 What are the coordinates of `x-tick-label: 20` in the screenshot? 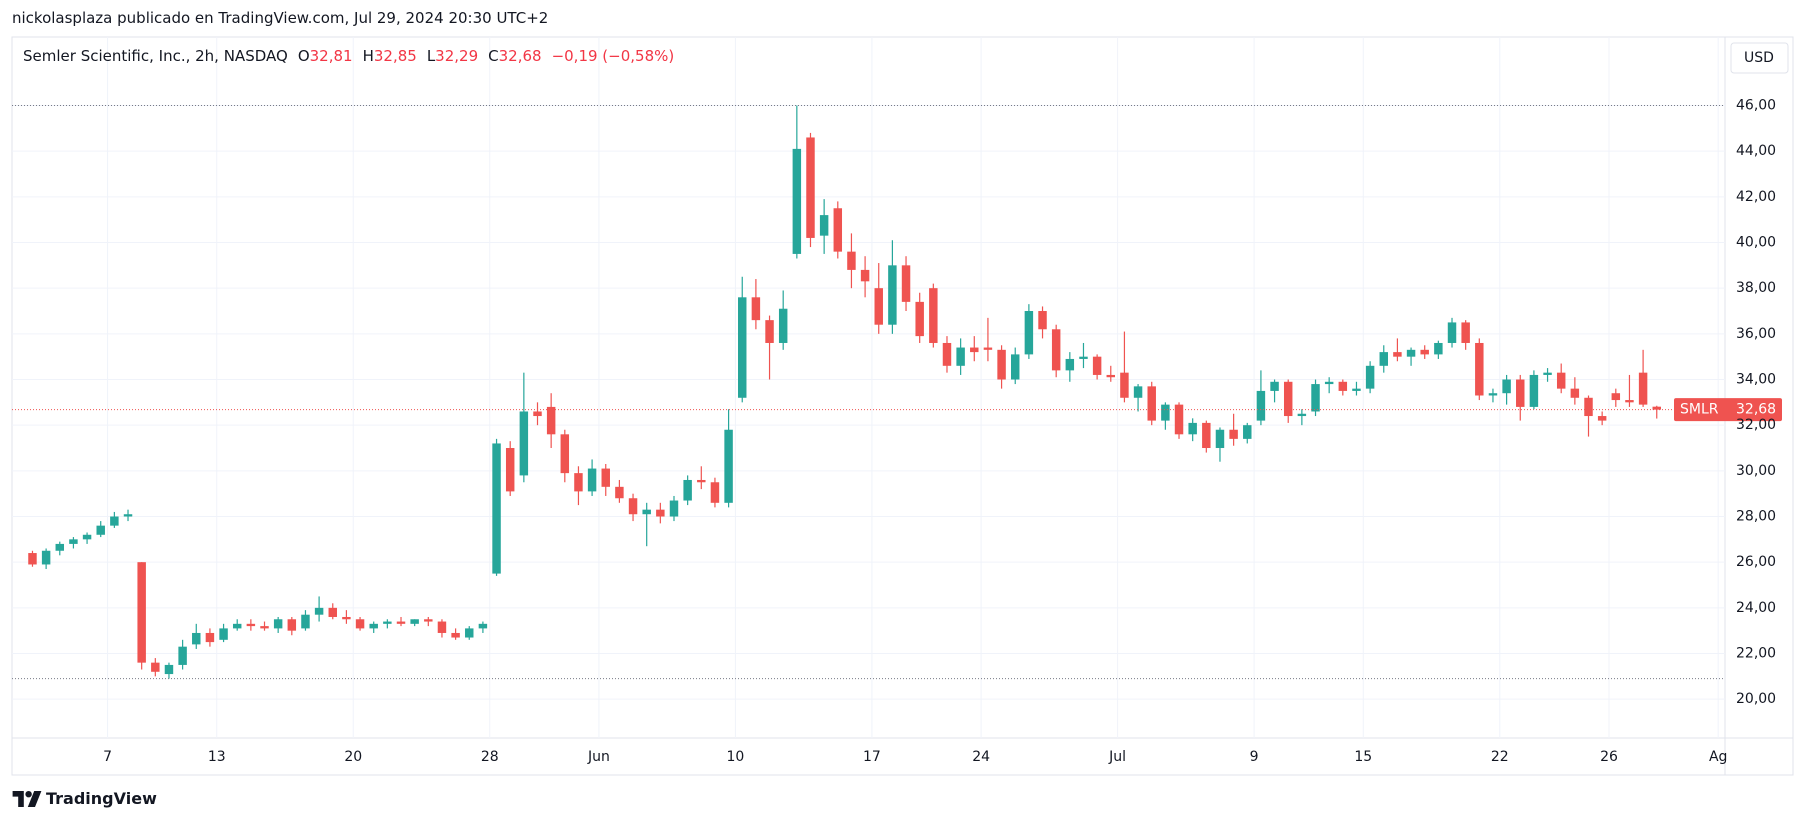 It's located at (353, 757).